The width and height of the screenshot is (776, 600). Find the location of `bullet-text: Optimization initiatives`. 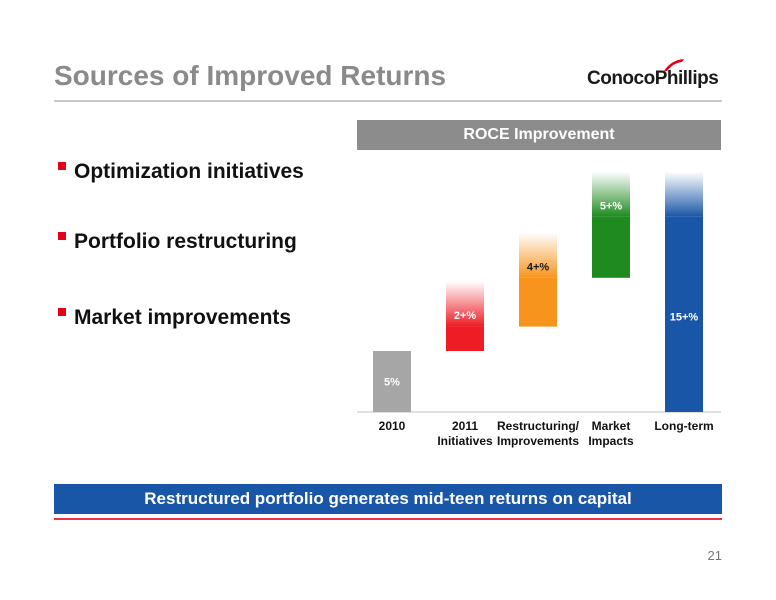

bullet-text: Optimization initiatives is located at coordinates (189, 171).